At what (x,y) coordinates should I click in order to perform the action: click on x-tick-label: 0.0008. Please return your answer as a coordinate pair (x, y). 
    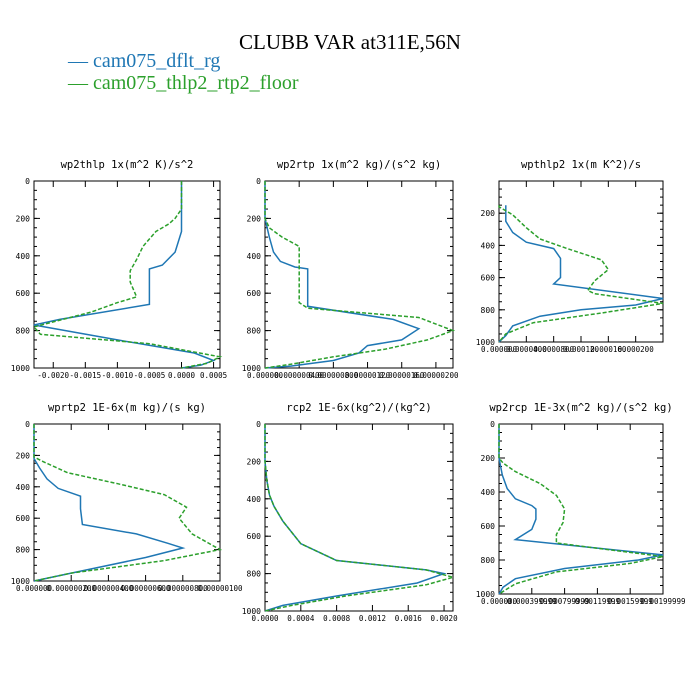
    Looking at the image, I should click on (337, 618).